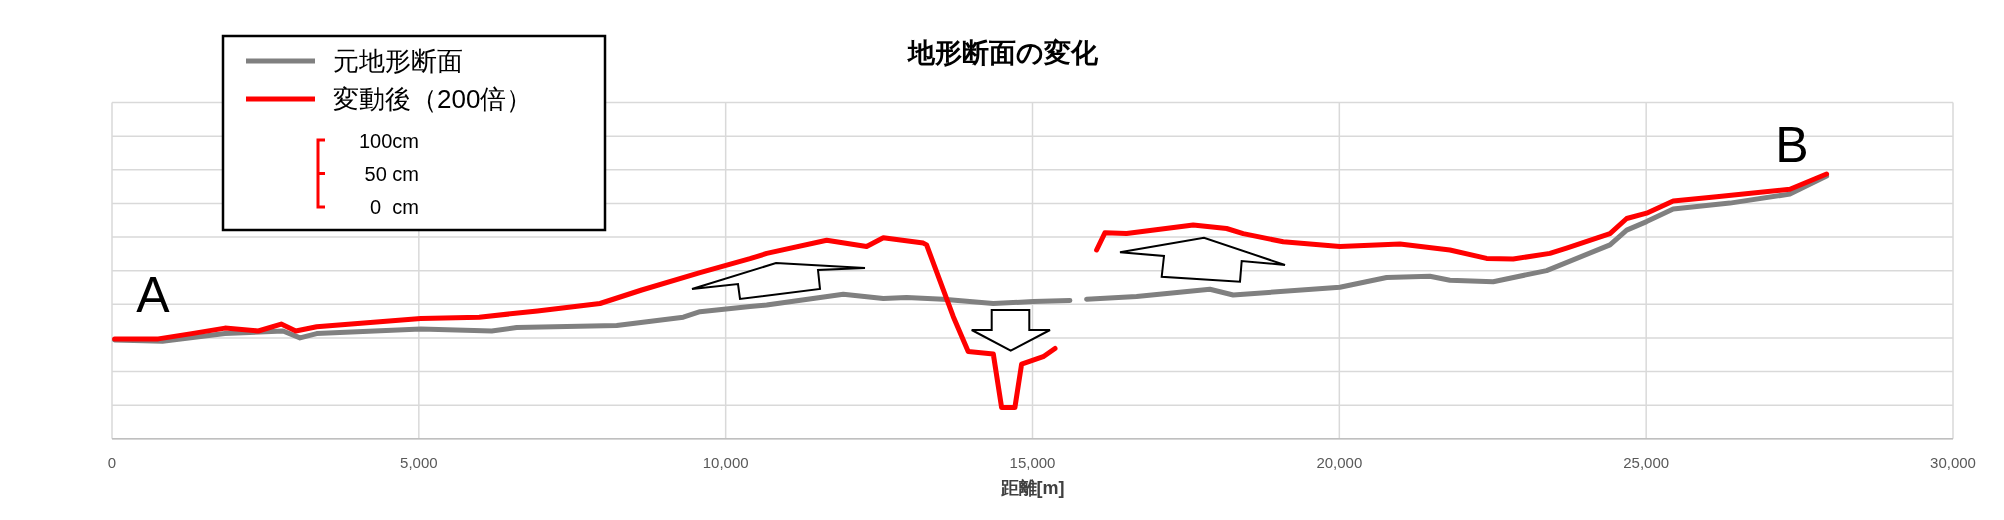 The height and width of the screenshot is (520, 2004). I want to click on x-tick-label: 0, so click(112, 462).